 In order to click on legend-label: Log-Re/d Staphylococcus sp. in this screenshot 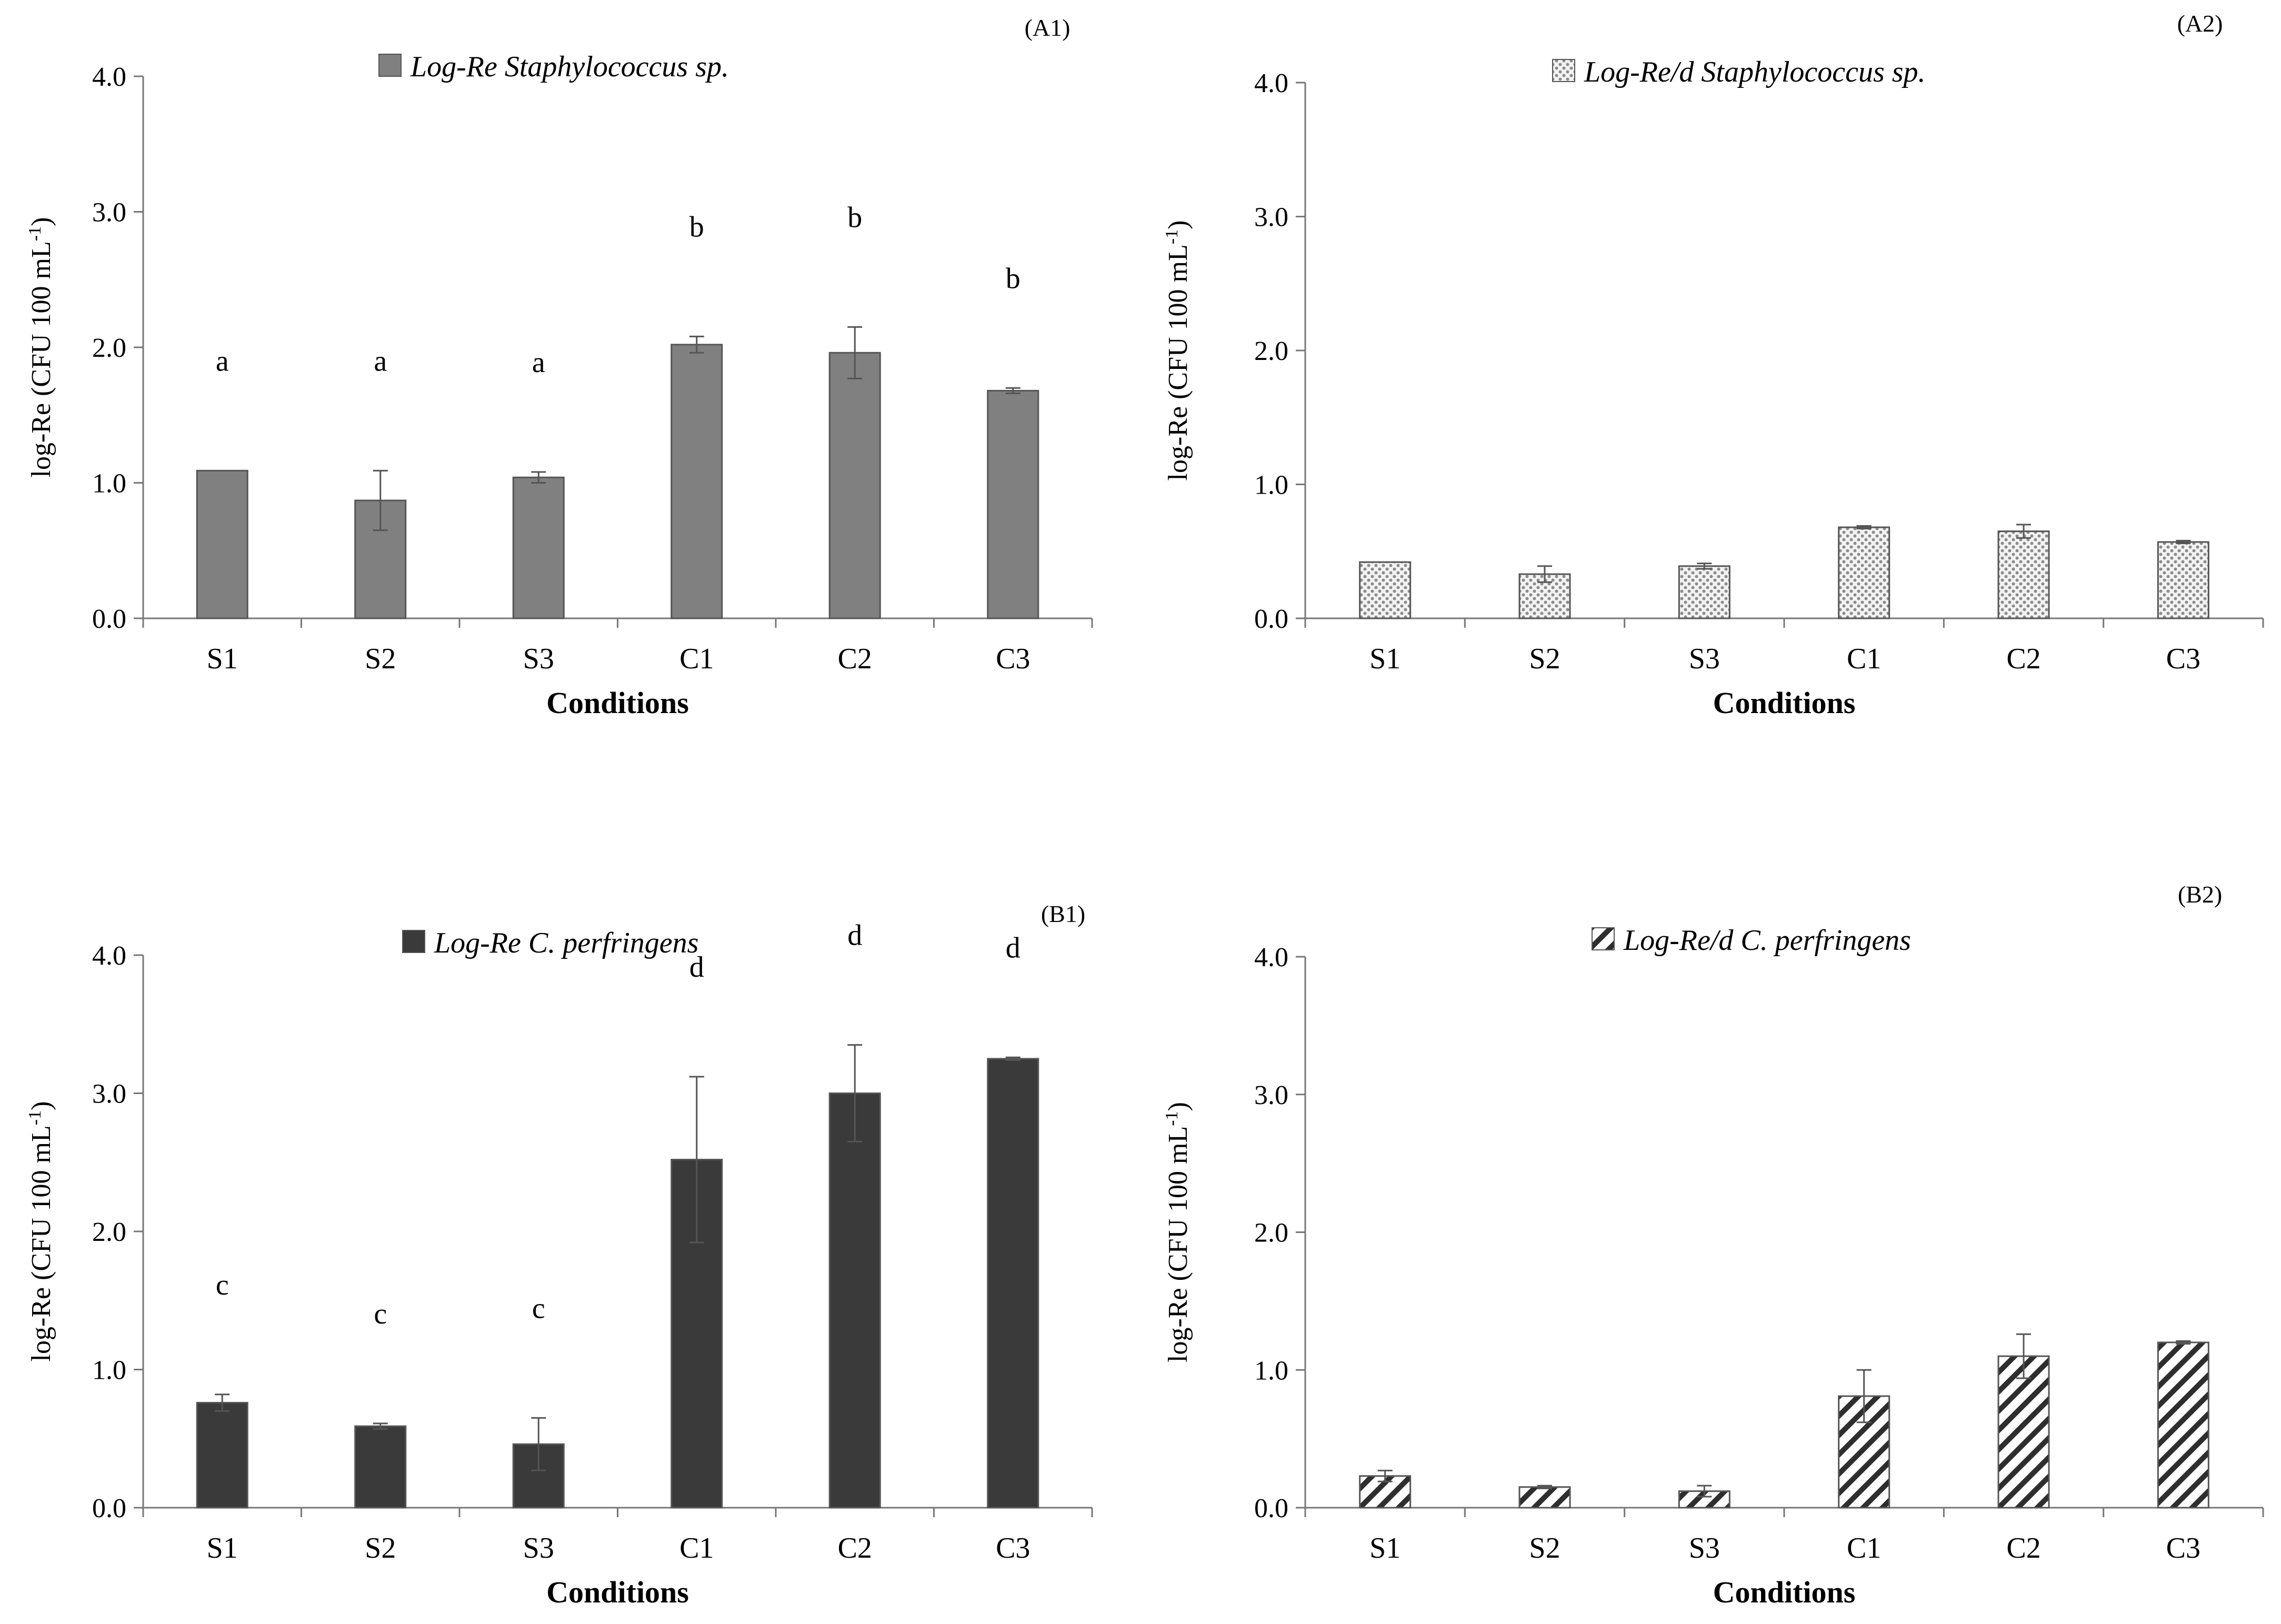, I will do `click(1755, 72)`.